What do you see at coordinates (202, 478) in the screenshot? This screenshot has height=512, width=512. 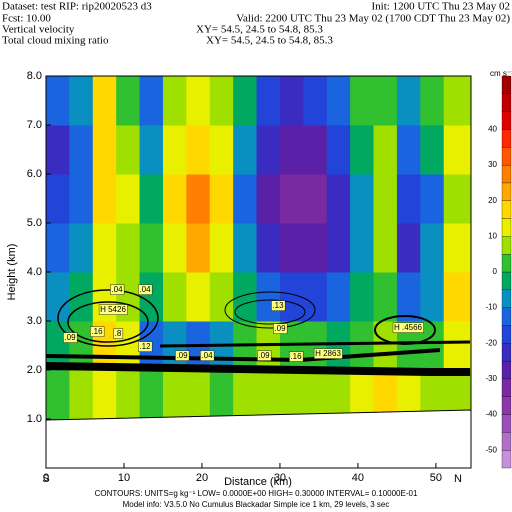 I see `x-tick-label: 20` at bounding box center [202, 478].